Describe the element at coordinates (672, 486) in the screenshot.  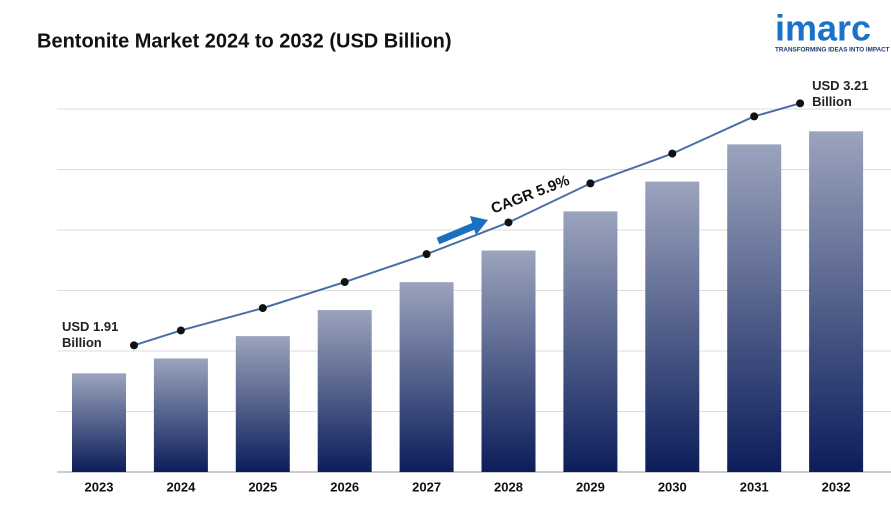
I see `x-tick-label: 2030` at that location.